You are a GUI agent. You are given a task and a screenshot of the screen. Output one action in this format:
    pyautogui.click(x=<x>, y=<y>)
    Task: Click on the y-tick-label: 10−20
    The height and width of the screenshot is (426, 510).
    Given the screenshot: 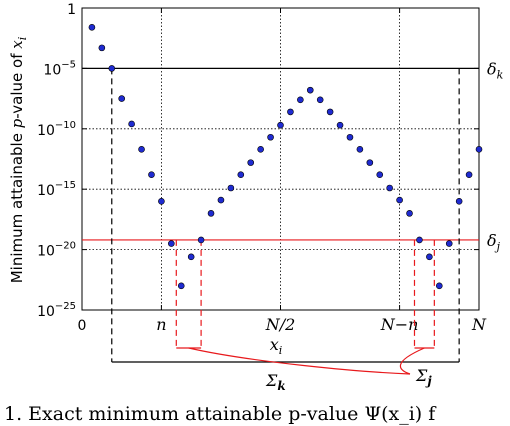 What is the action you would take?
    pyautogui.click(x=56, y=250)
    